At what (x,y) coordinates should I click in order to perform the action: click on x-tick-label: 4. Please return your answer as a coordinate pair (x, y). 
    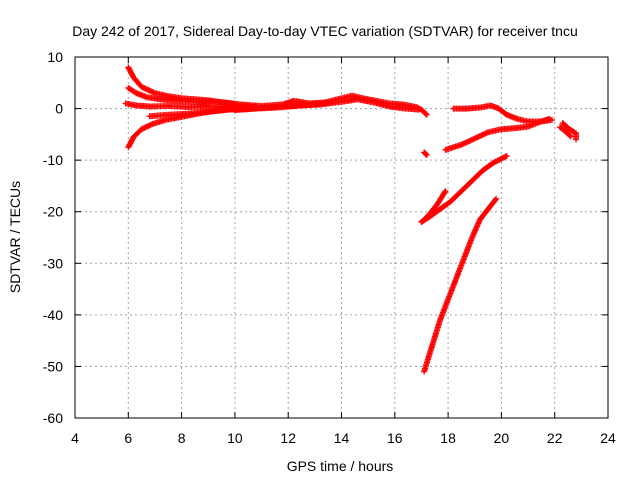
    Looking at the image, I should click on (75, 438).